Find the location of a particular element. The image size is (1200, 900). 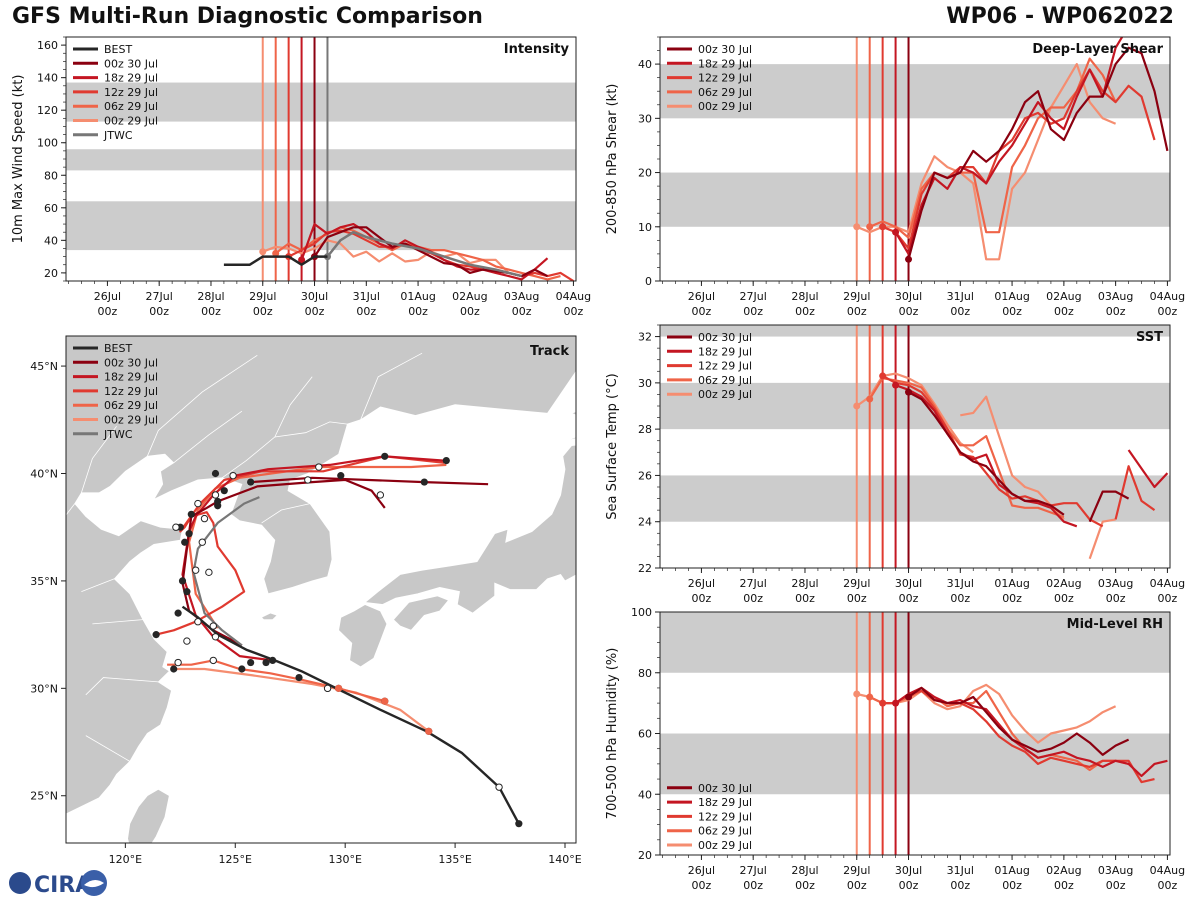

kyushu-landmass is located at coordinates (363, 636).